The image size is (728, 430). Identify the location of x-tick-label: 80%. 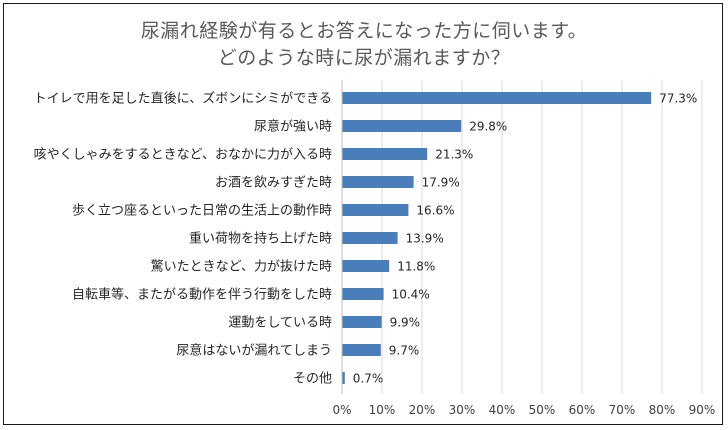
(662, 410).